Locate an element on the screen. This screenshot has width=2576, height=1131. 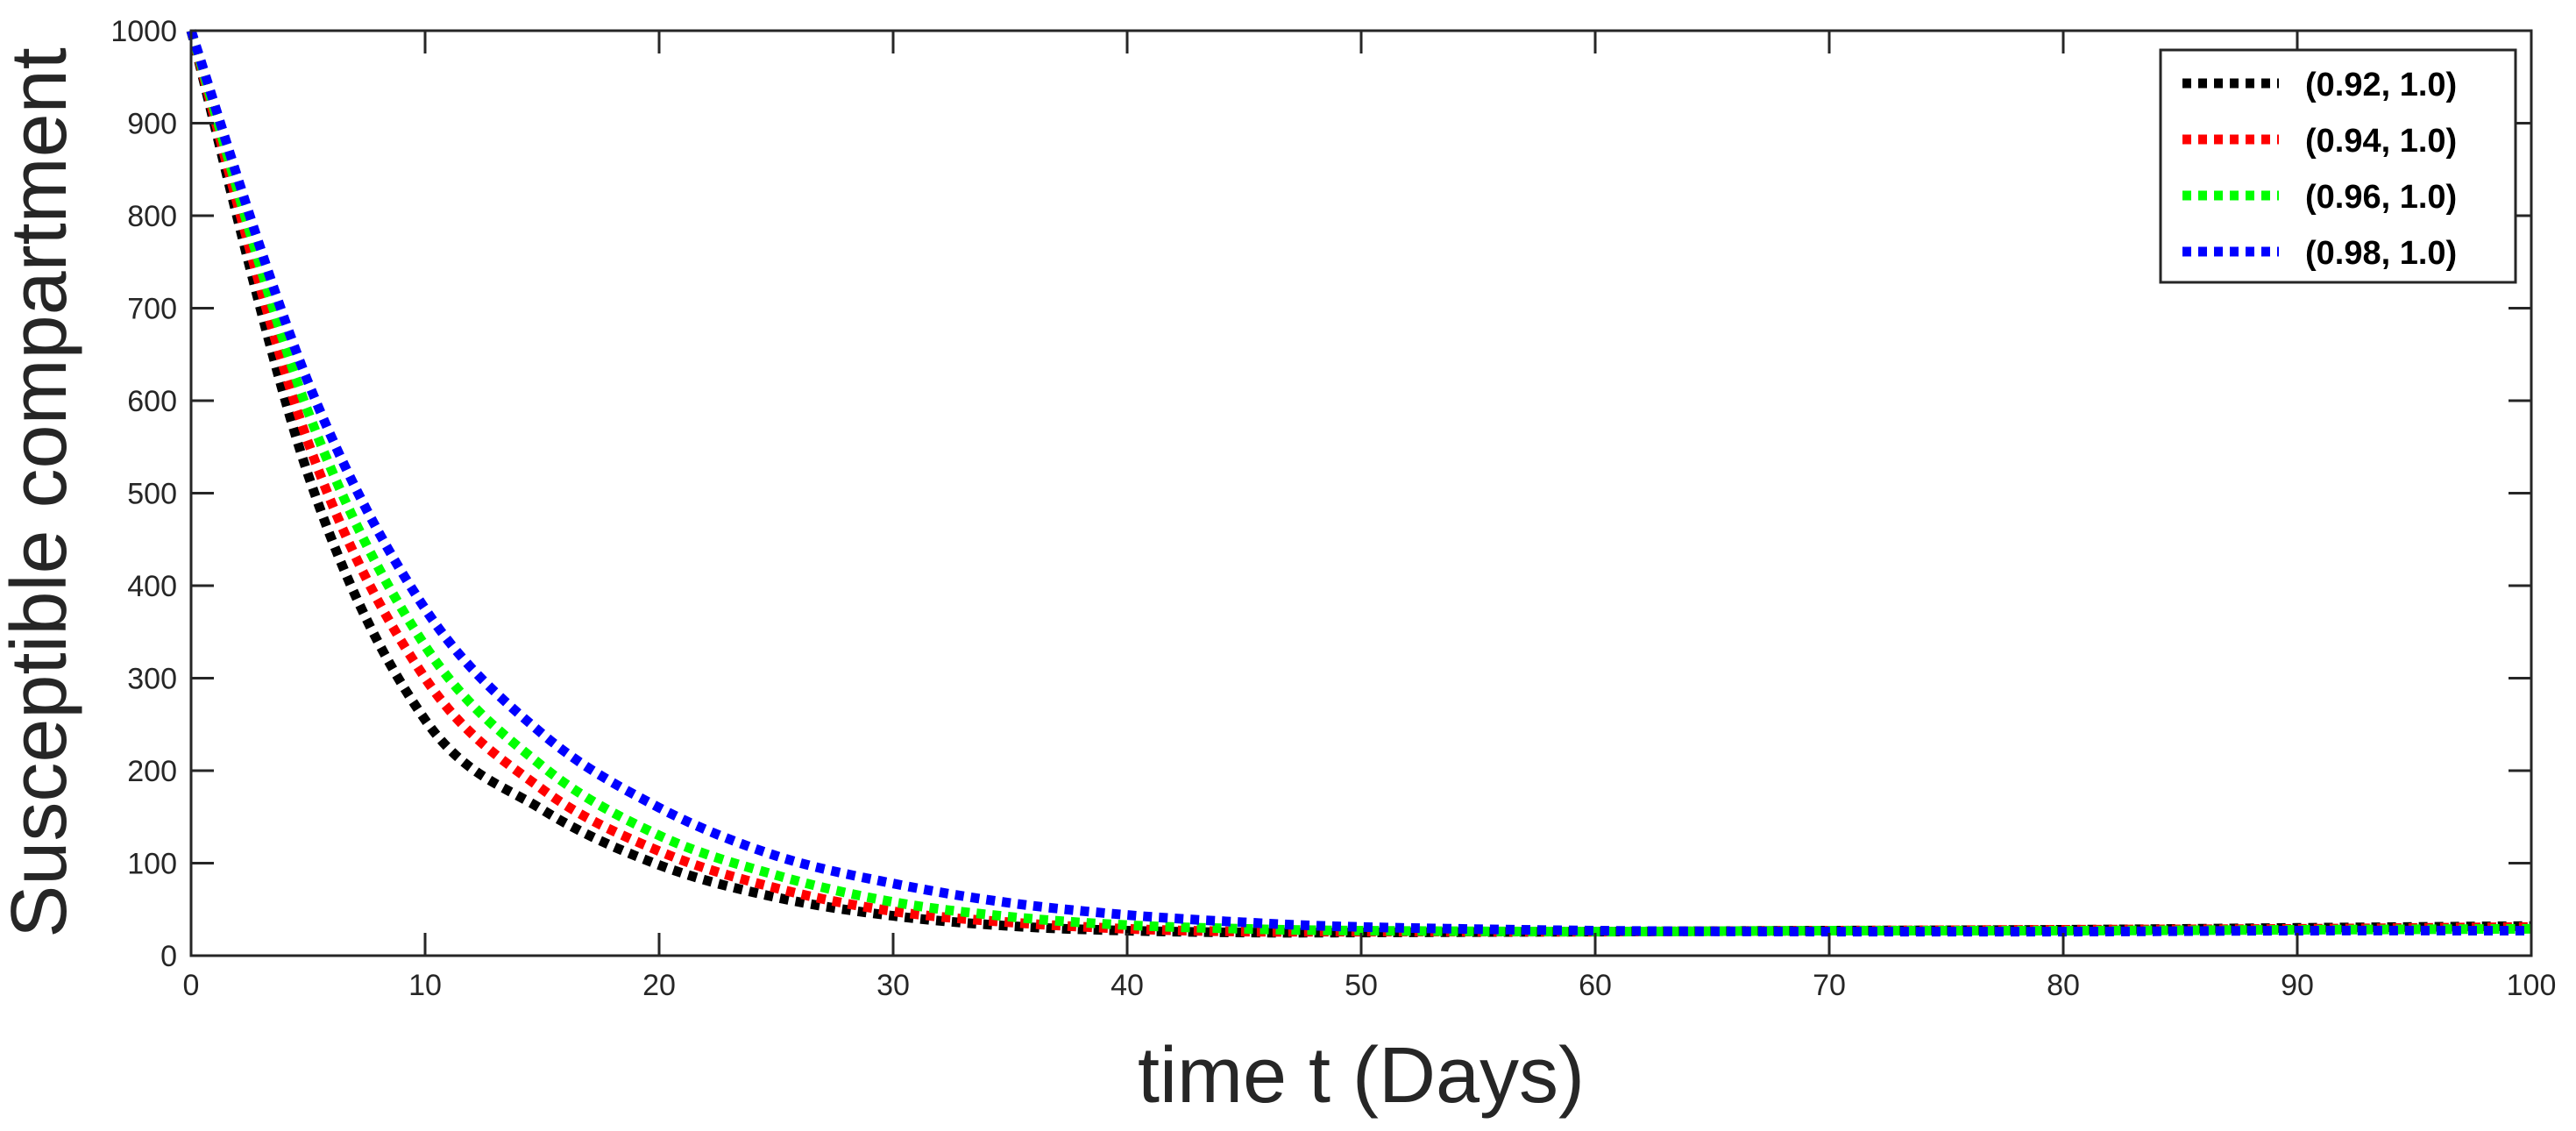
x-tick-label: 0 is located at coordinates (191, 985).